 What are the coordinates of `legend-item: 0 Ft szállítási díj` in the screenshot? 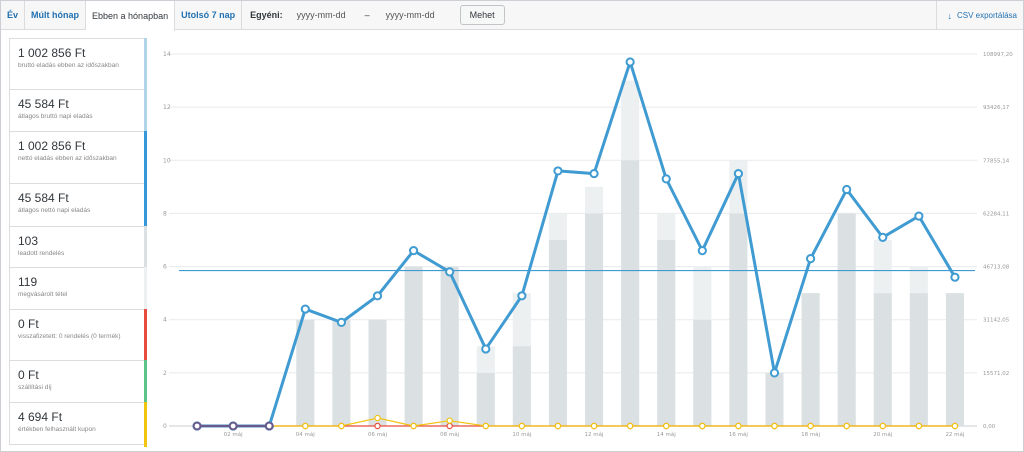 It's located at (78, 381).